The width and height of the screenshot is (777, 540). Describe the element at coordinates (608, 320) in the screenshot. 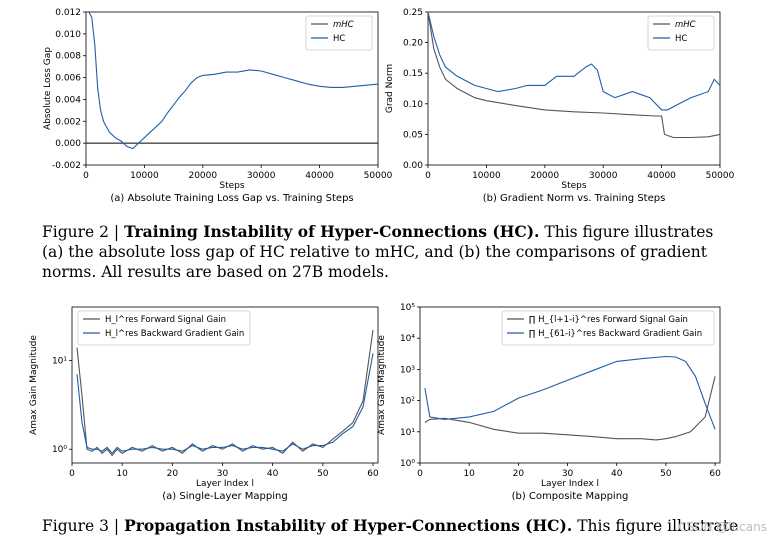

I see `legend-label-d: ∏ H_{l+1-i}^res Forward Signal Gain` at that location.